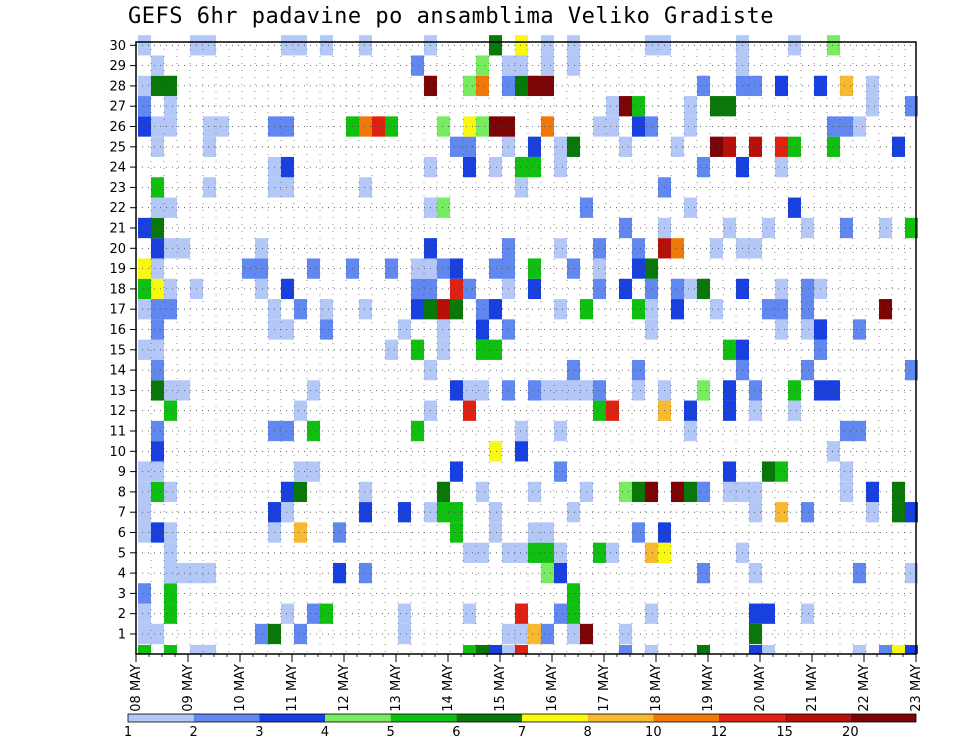 The image size is (960, 742). Describe the element at coordinates (122, 635) in the screenshot. I see `y-tick-label: 1` at that location.